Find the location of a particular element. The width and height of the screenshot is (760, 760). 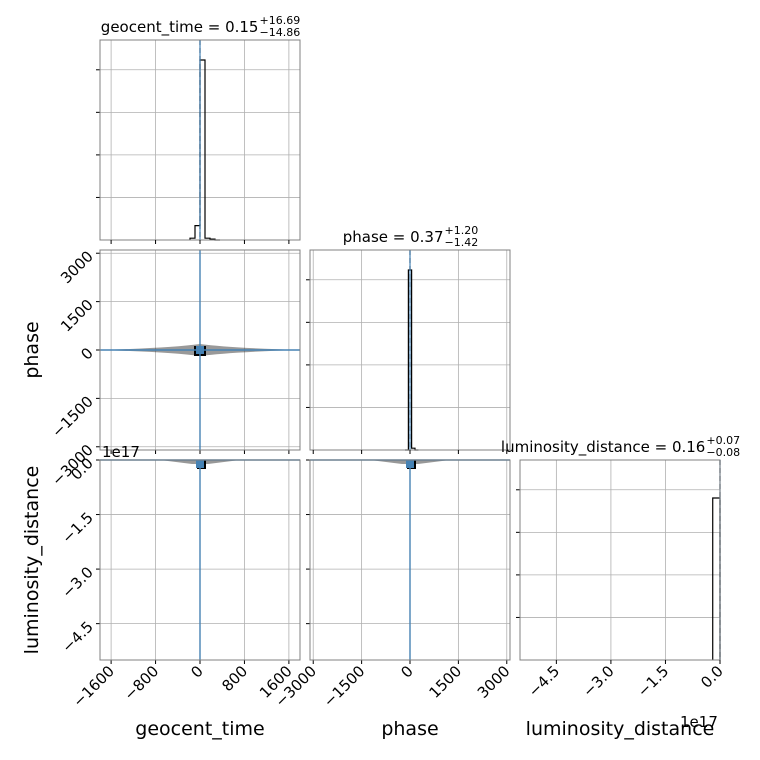

title-luminosity_distance: luminosity_distance = 0.16 +0.07−0.08 is located at coordinates (620, 446).